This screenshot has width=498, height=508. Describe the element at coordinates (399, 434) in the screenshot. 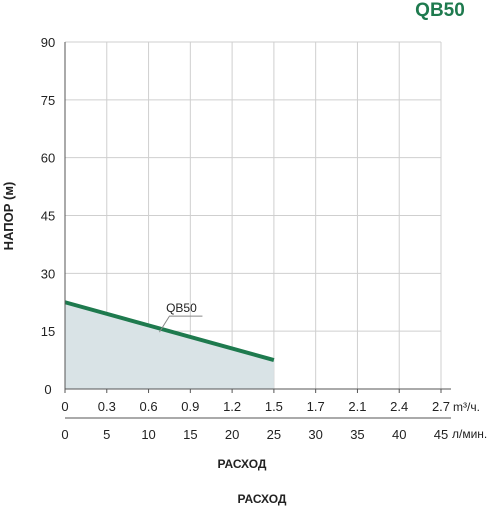

I see `x-tick-label-lpm: 40` at that location.